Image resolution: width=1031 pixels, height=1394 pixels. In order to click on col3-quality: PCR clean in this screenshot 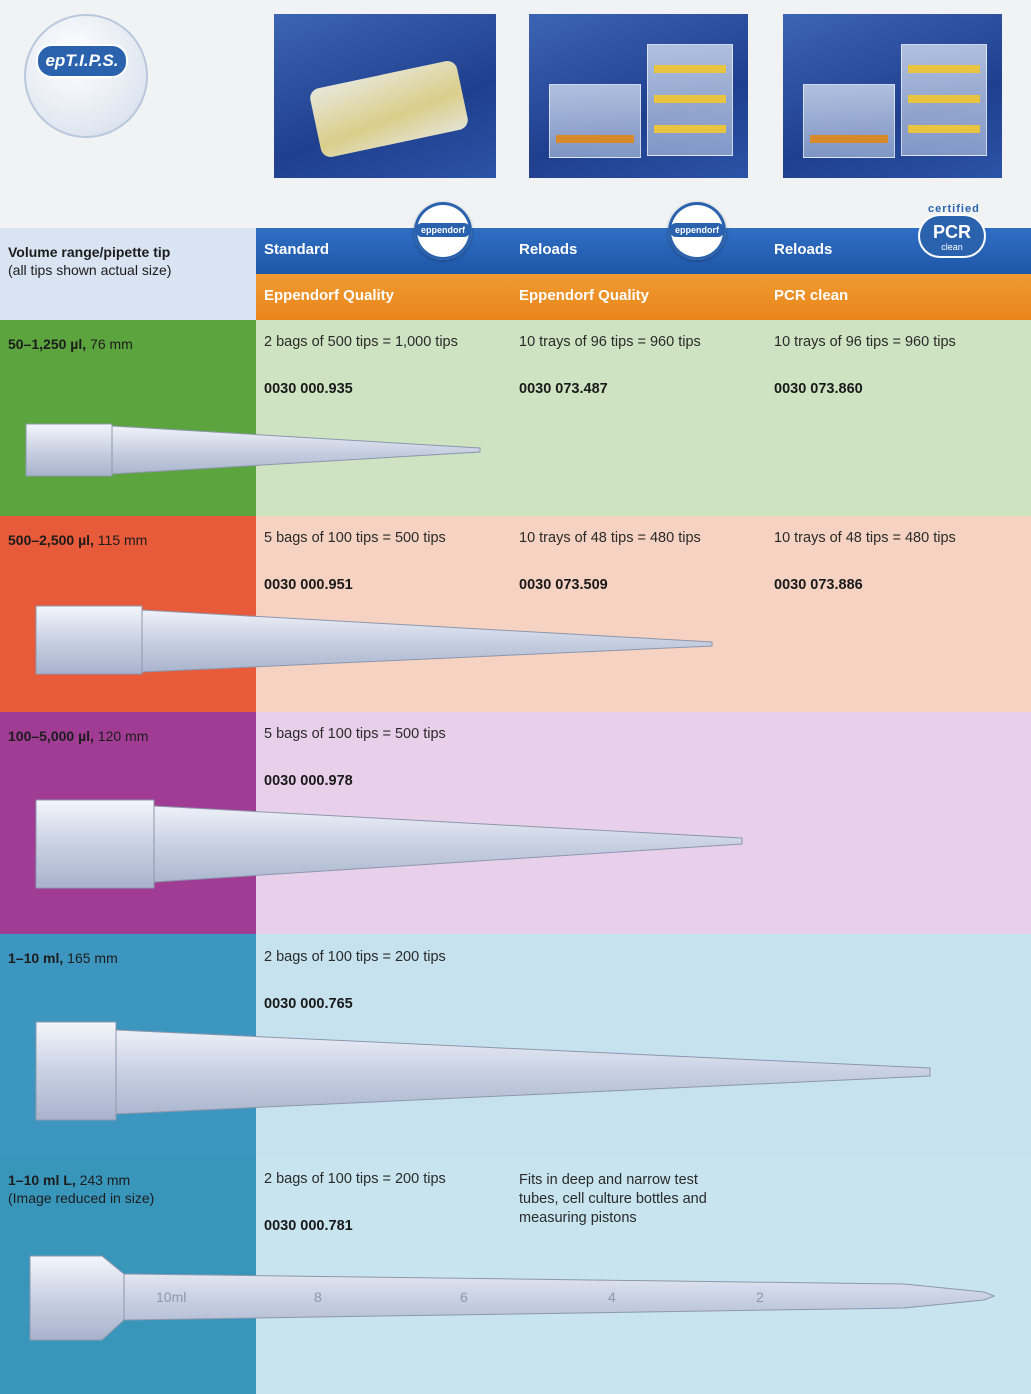, I will do `click(898, 297)`.